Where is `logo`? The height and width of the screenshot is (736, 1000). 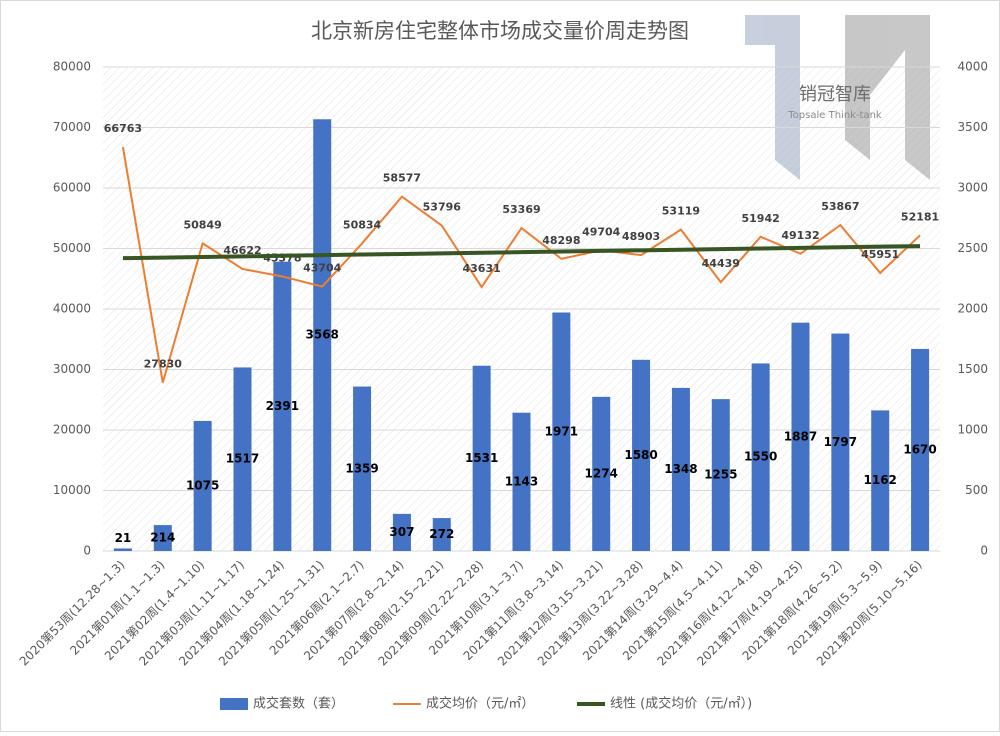
logo is located at coordinates (837, 97).